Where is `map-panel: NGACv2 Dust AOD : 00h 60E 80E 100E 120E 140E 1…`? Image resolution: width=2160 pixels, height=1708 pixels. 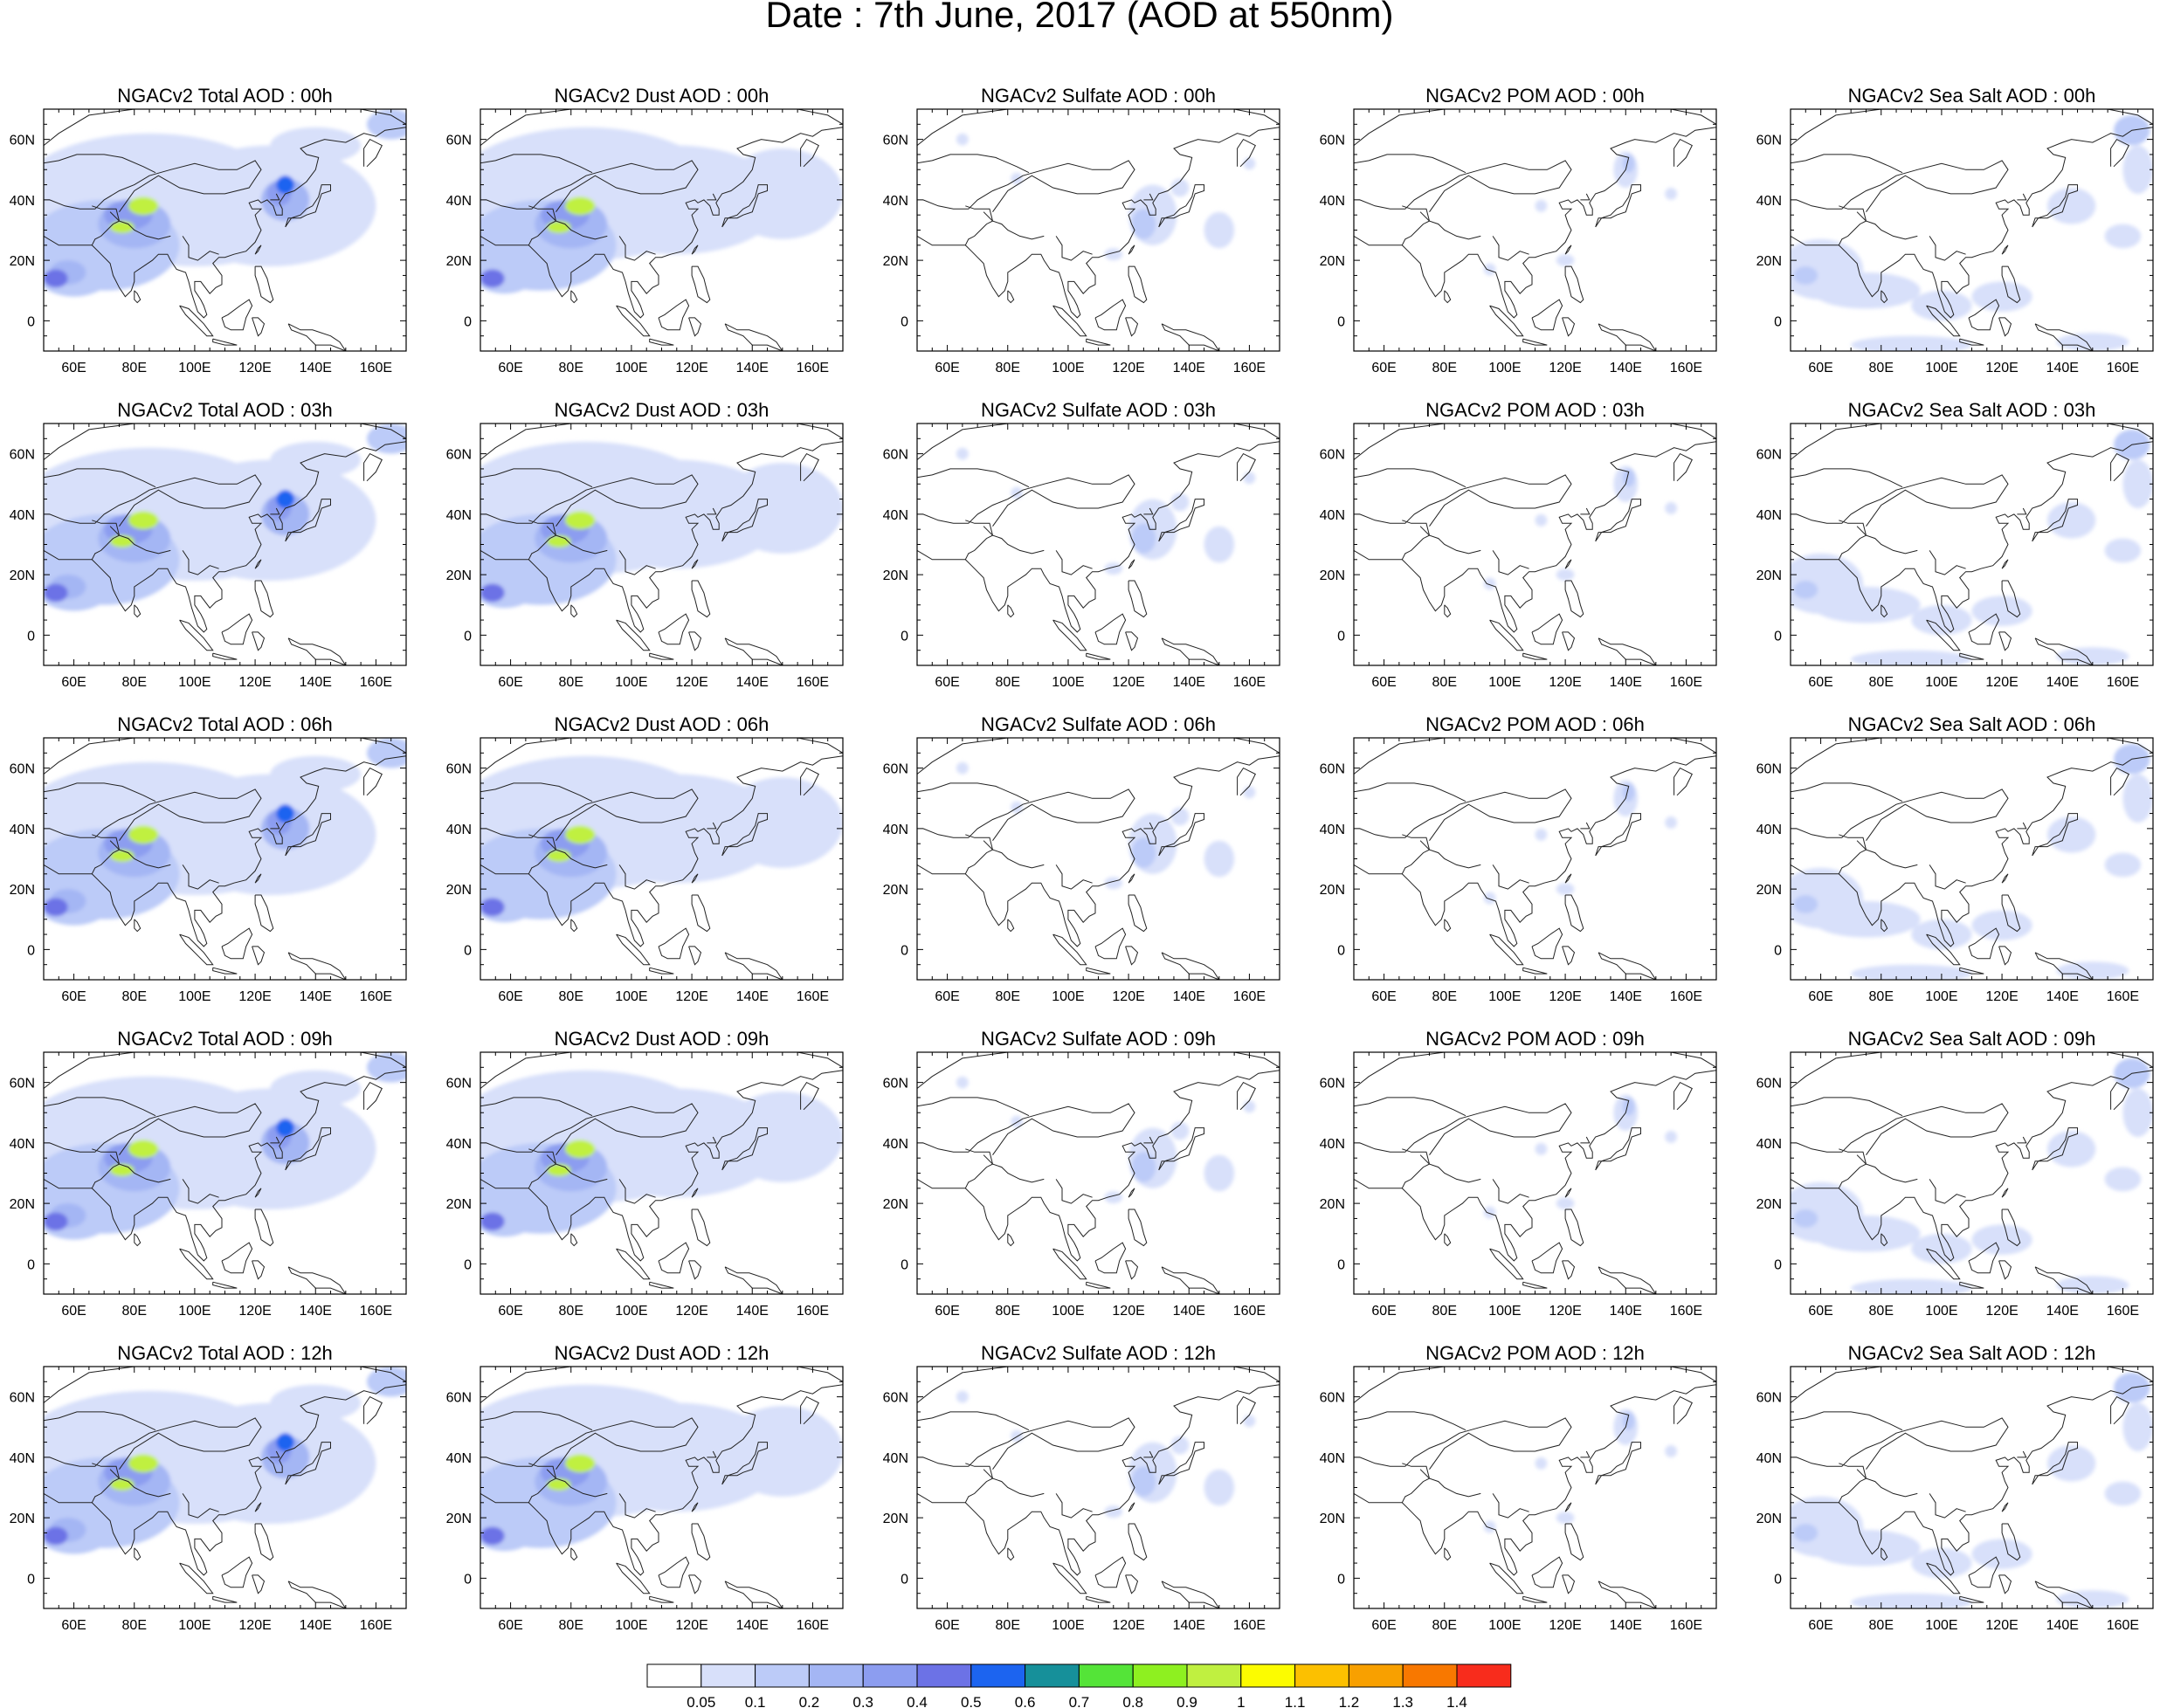
map-panel: NGACv2 Dust AOD : 00h 60E 80E 100E 120E 140E 1… is located at coordinates (645, 230).